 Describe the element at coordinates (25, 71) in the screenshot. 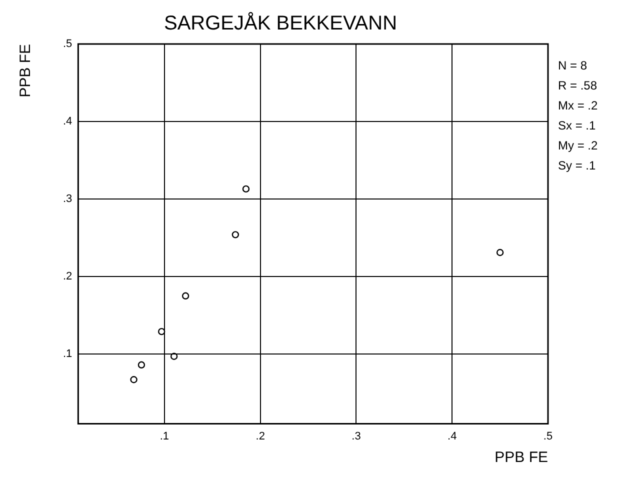

I see `y-axis-title: PPB FE` at that location.